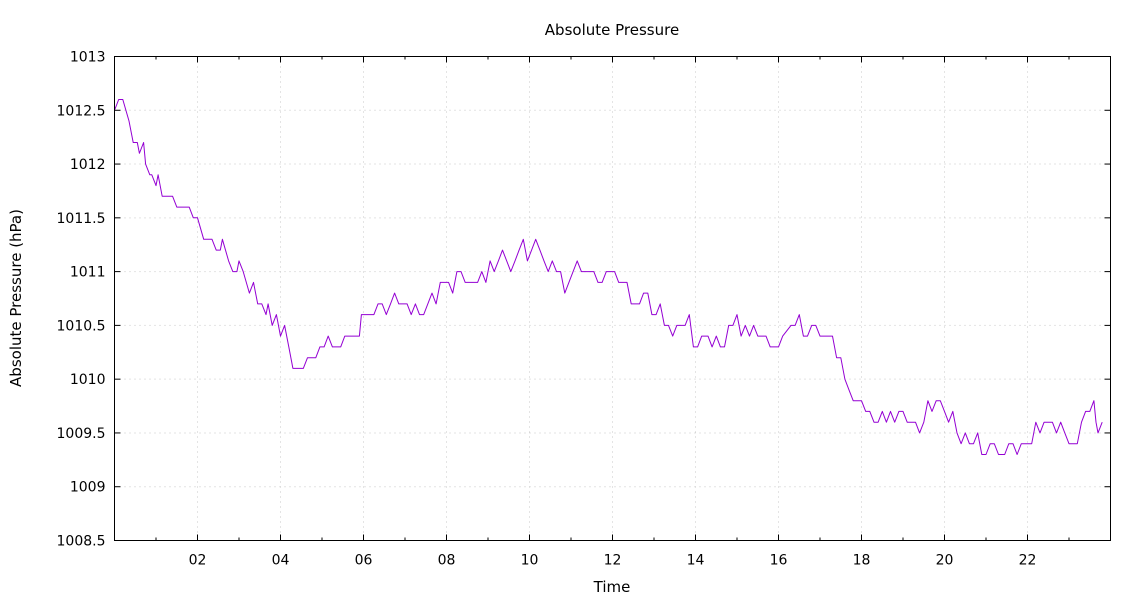 This screenshot has height=600, width=1140. What do you see at coordinates (81, 219) in the screenshot?
I see `y-tick-label: 1011.5` at bounding box center [81, 219].